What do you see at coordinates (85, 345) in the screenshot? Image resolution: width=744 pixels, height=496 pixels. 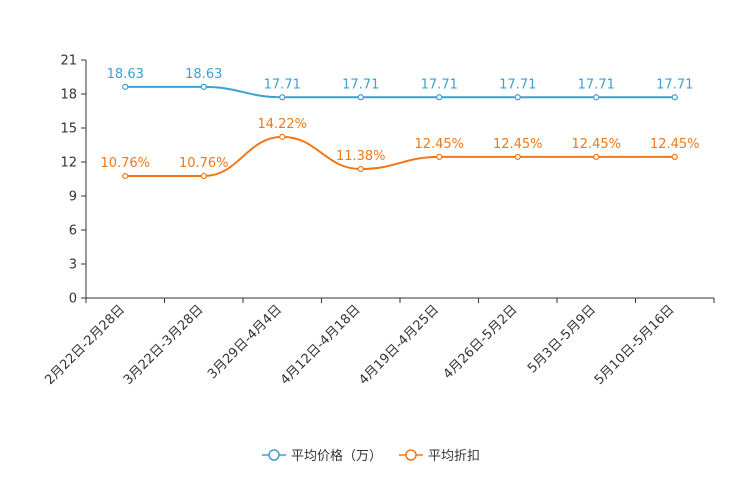 I see `x-tick-label: 2月22日-2月28日` at bounding box center [85, 345].